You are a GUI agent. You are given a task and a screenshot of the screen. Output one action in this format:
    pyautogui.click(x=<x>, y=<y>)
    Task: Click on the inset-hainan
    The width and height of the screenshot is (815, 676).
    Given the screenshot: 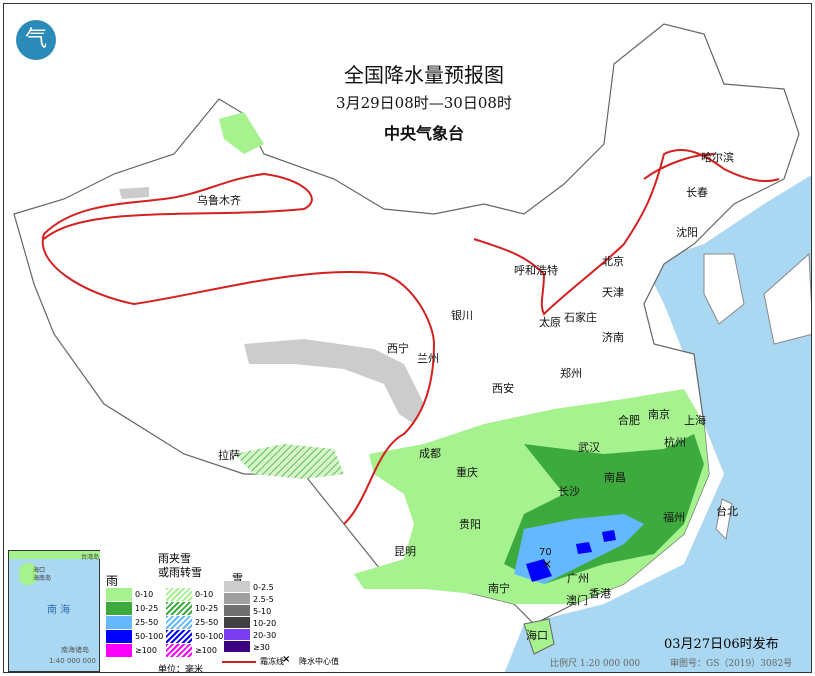 What is the action you would take?
    pyautogui.click(x=28, y=574)
    